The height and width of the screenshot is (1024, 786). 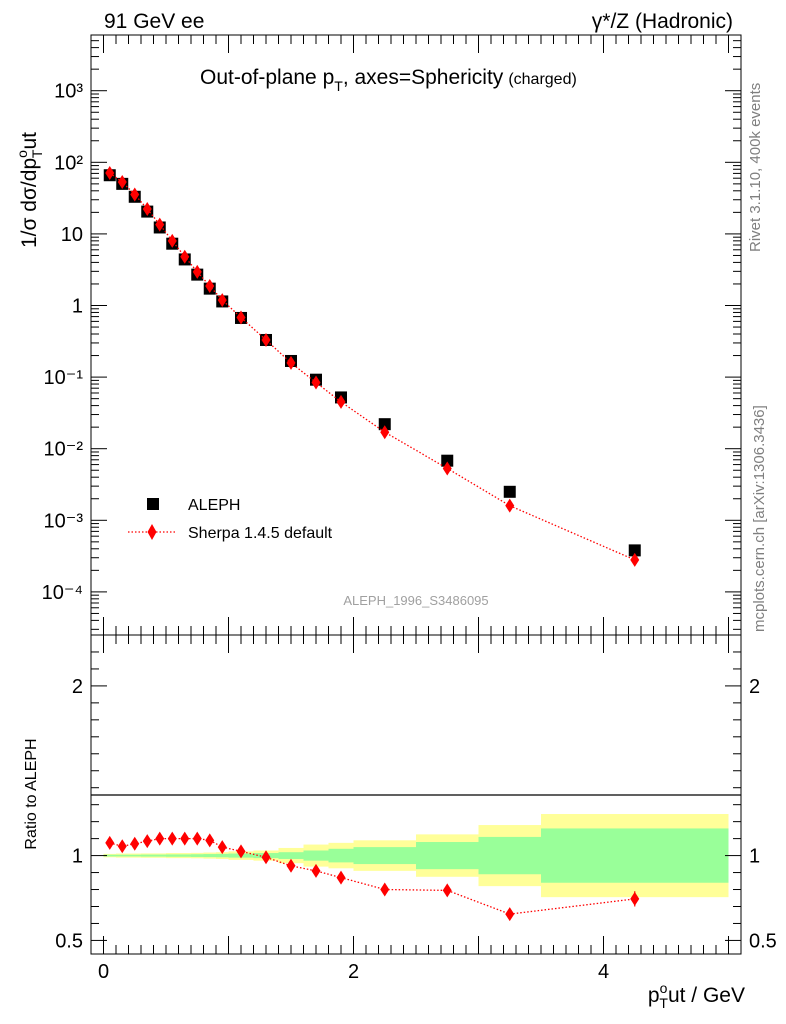 I want to click on legend-aleph-marker, so click(x=153, y=504).